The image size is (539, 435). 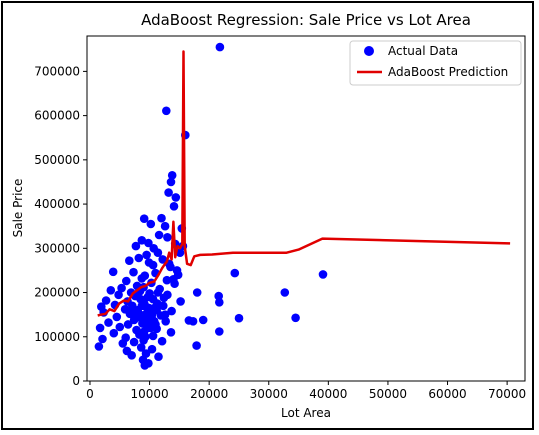 I want to click on x-tick-label: 0, so click(x=90, y=394).